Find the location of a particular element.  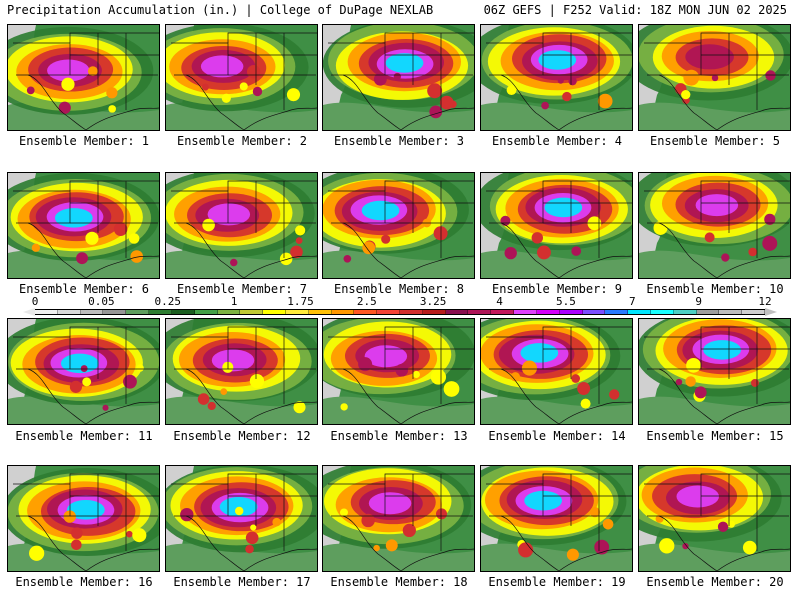

colorbar-min-arrow is located at coordinates (29, 312).